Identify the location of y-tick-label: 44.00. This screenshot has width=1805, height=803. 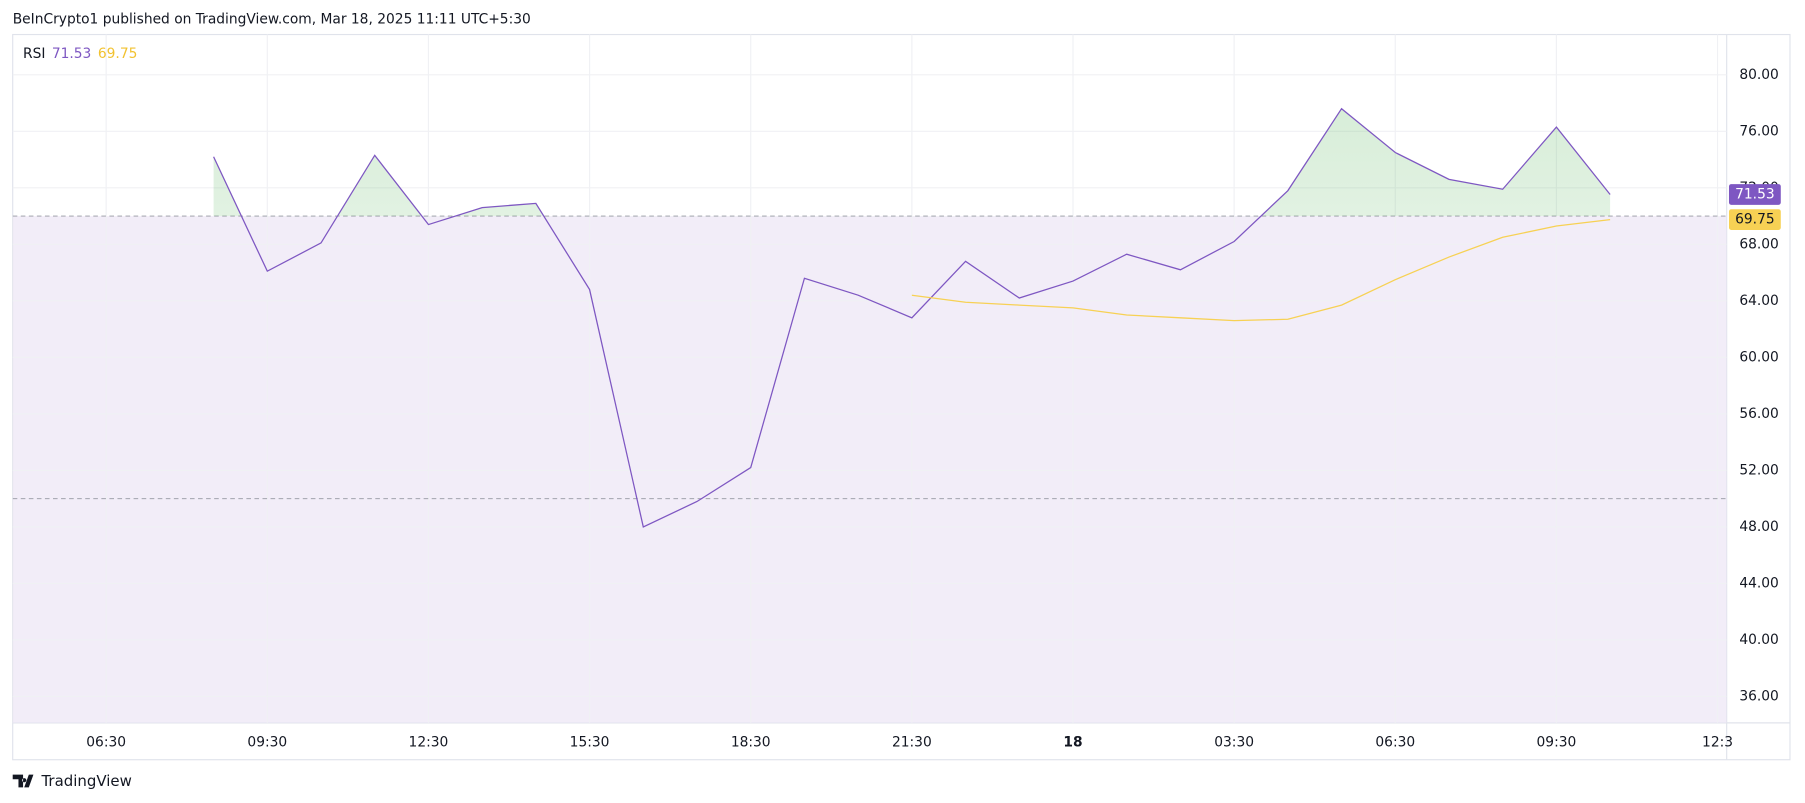
(1759, 583).